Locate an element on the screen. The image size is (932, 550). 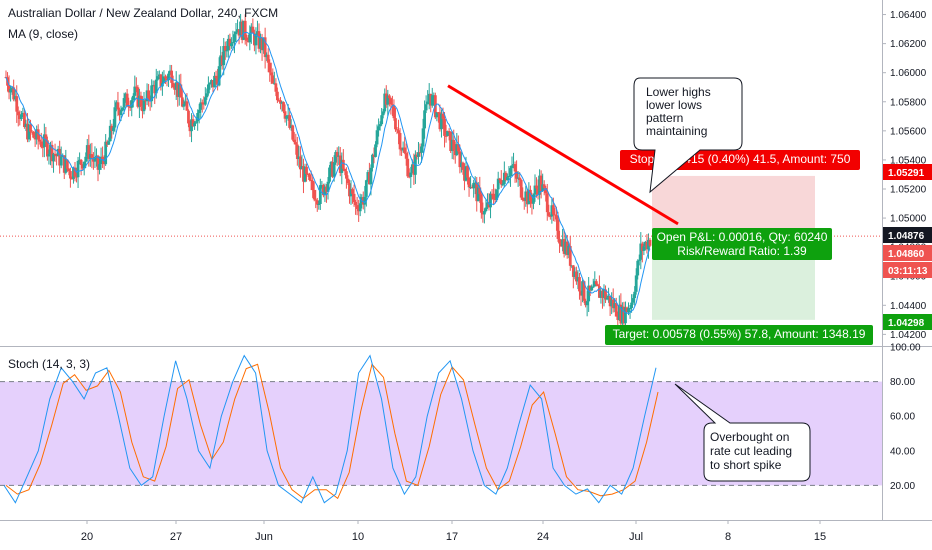
target-label-box is located at coordinates (739, 335).